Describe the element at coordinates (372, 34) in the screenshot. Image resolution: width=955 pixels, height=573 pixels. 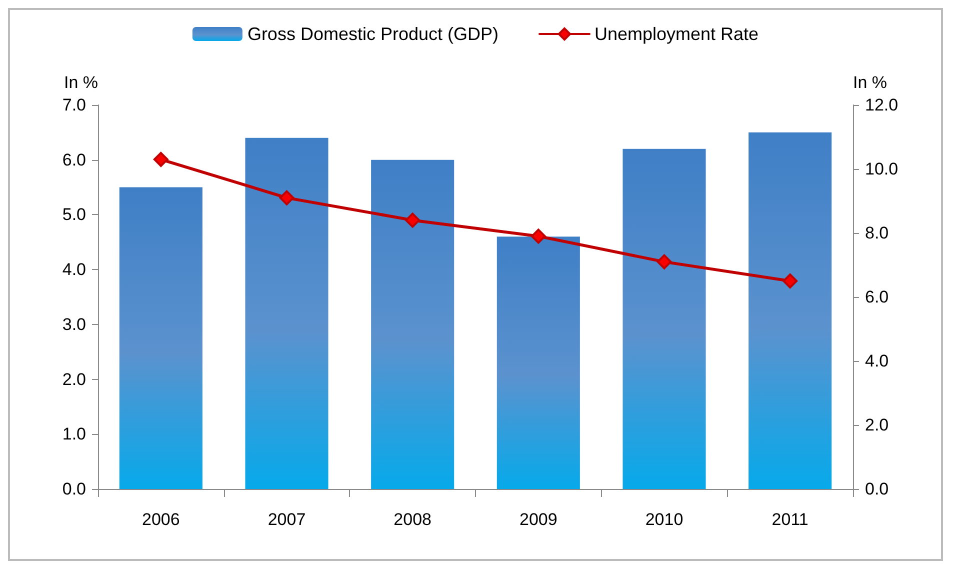
I see `legend-label: Gross Domestic Product (GDP)` at that location.